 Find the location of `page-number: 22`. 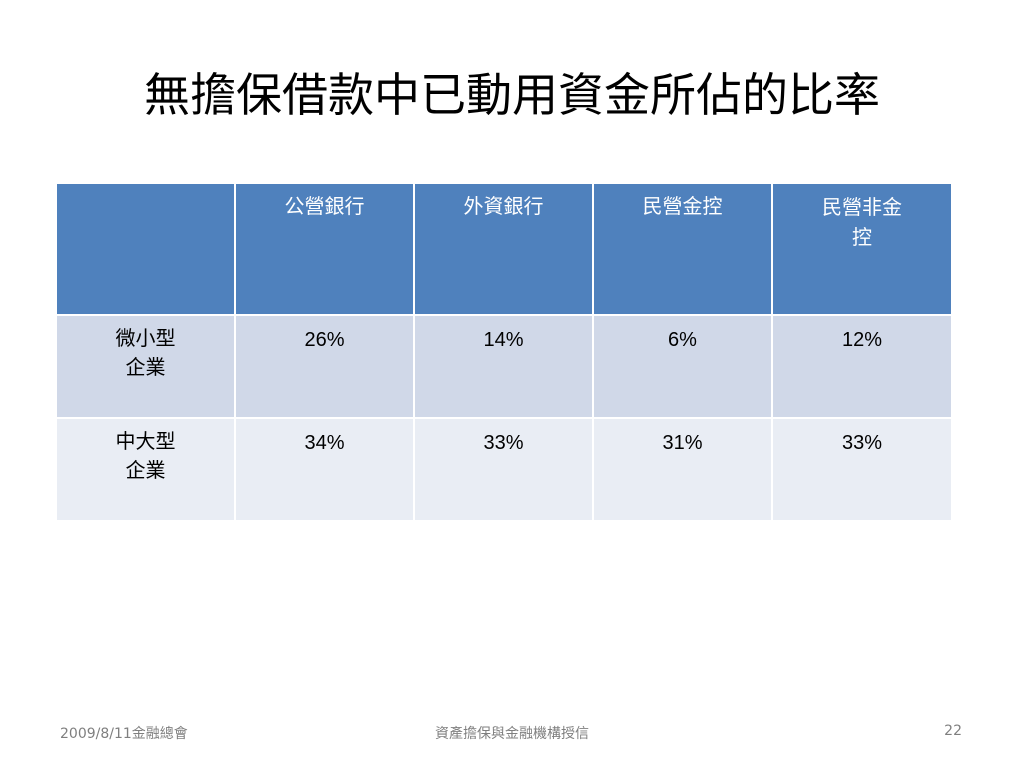

page-number: 22 is located at coordinates (953, 731).